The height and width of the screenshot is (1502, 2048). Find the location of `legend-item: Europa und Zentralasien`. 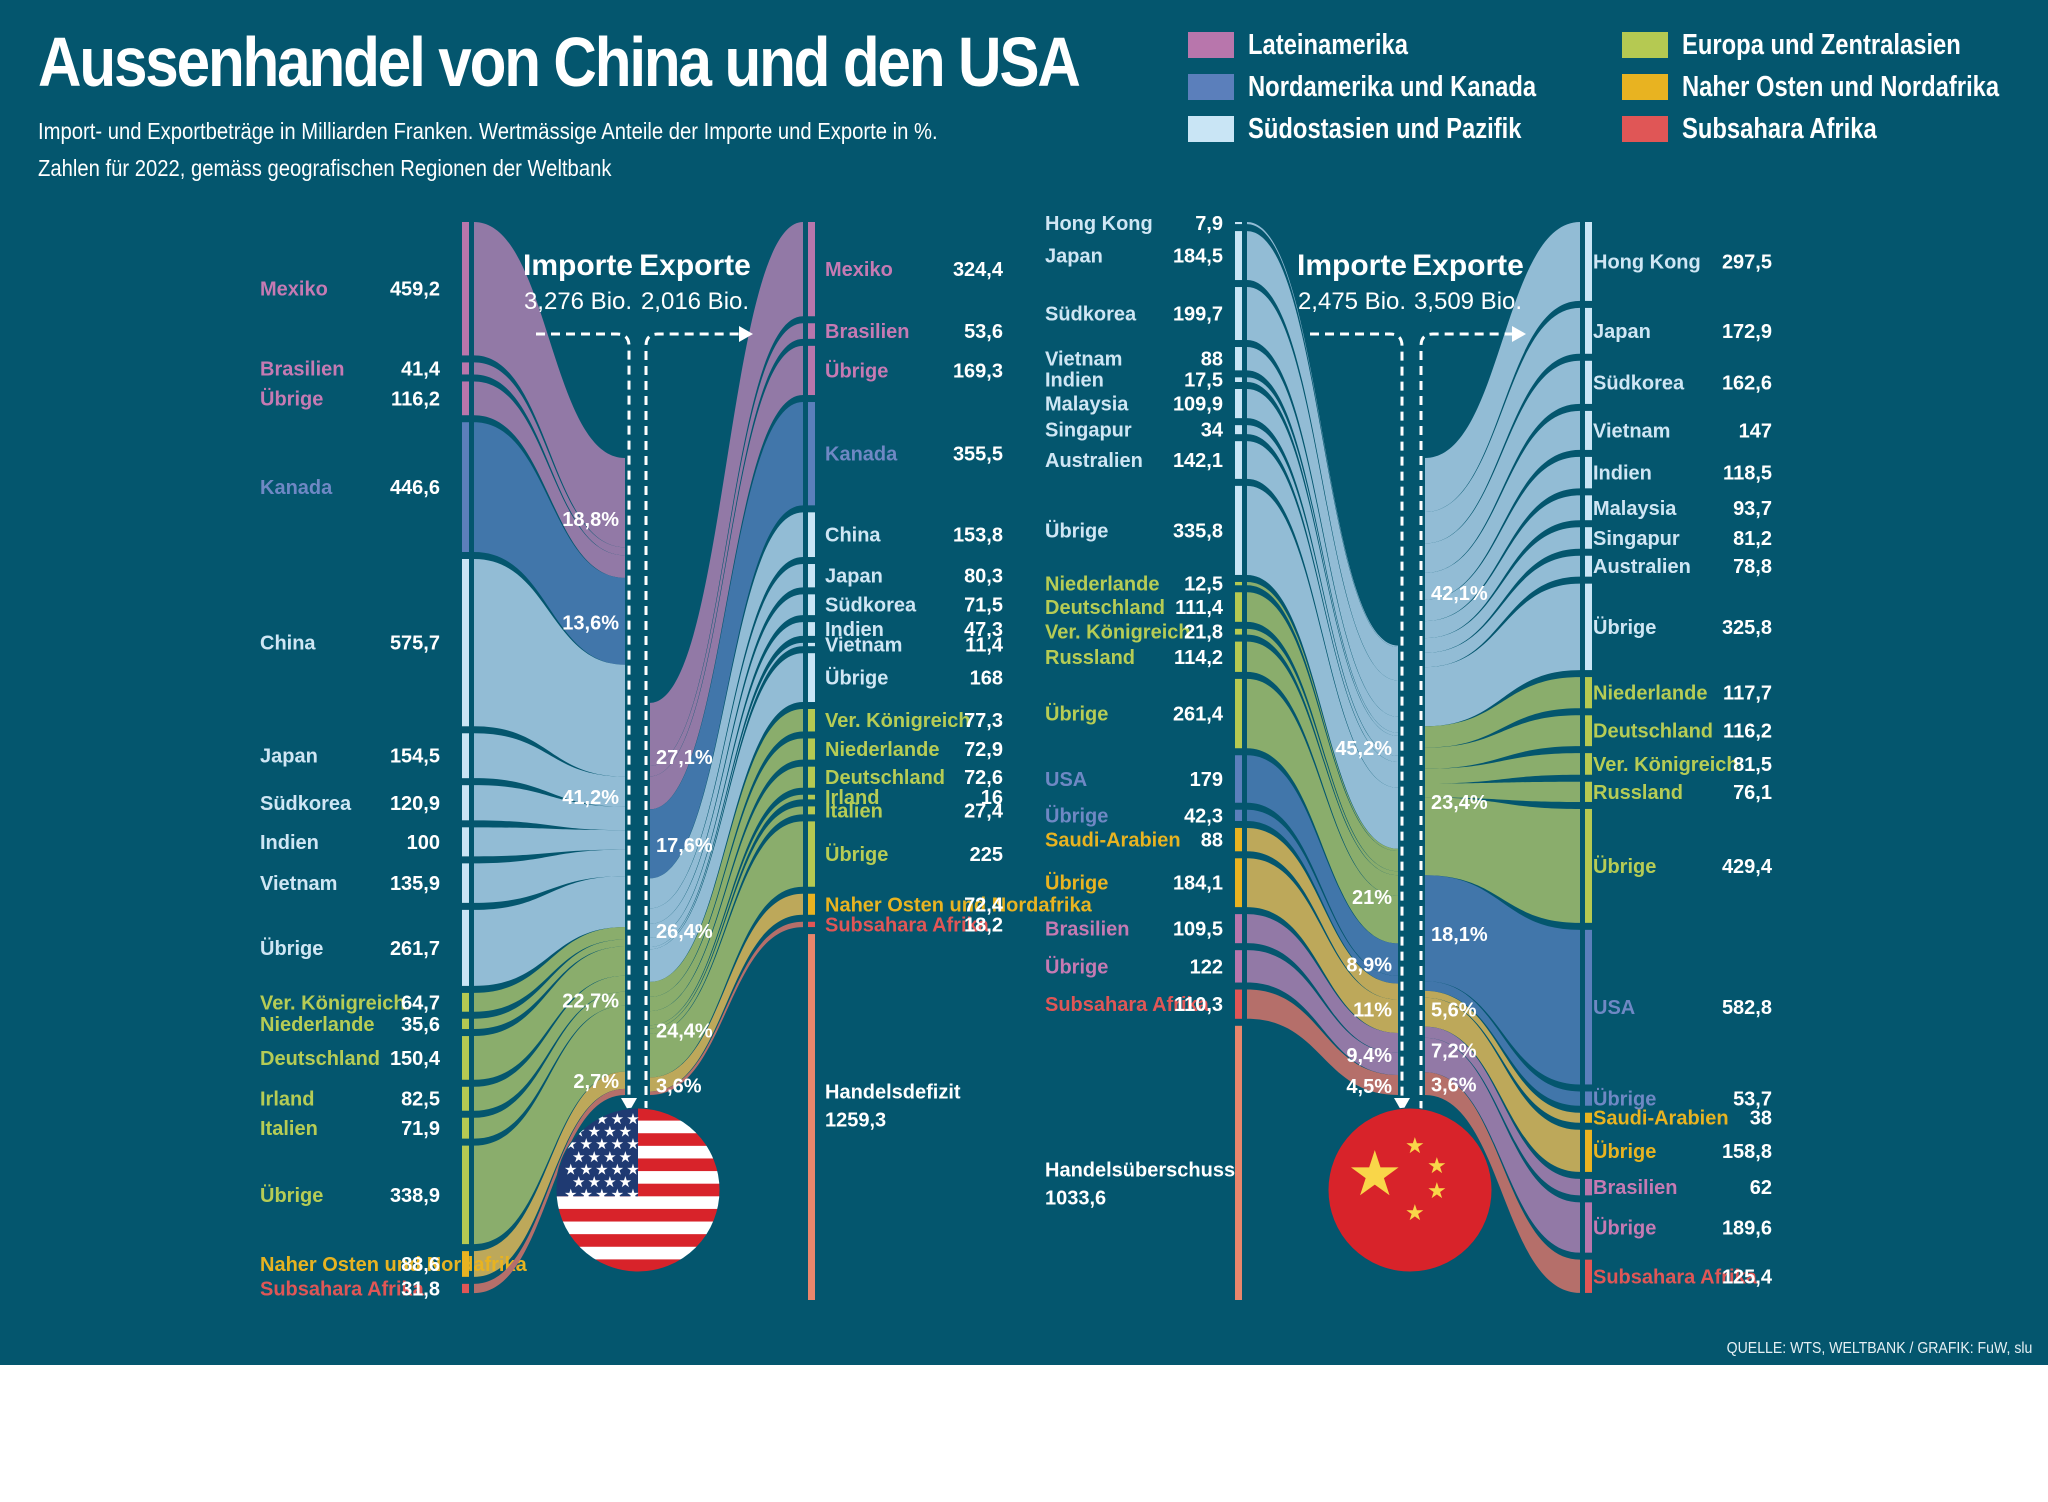

legend-item: Europa und Zentralasien is located at coordinates (1822, 45).